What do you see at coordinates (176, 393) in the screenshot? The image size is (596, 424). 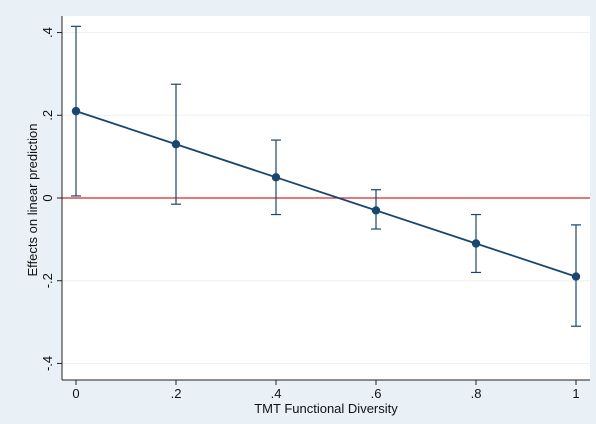 I see `x-tick-label: .2` at bounding box center [176, 393].